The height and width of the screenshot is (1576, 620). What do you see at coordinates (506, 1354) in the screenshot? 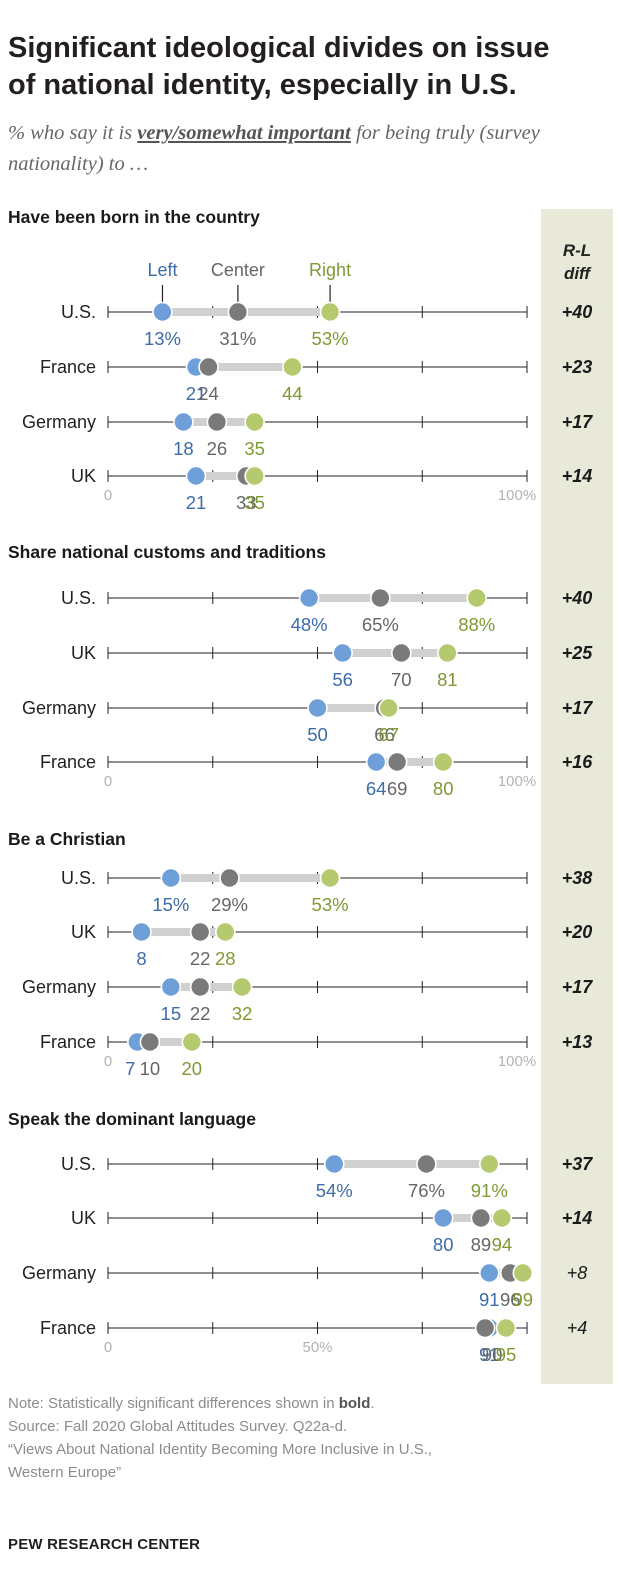
I see `value-label-right: 95` at bounding box center [506, 1354].